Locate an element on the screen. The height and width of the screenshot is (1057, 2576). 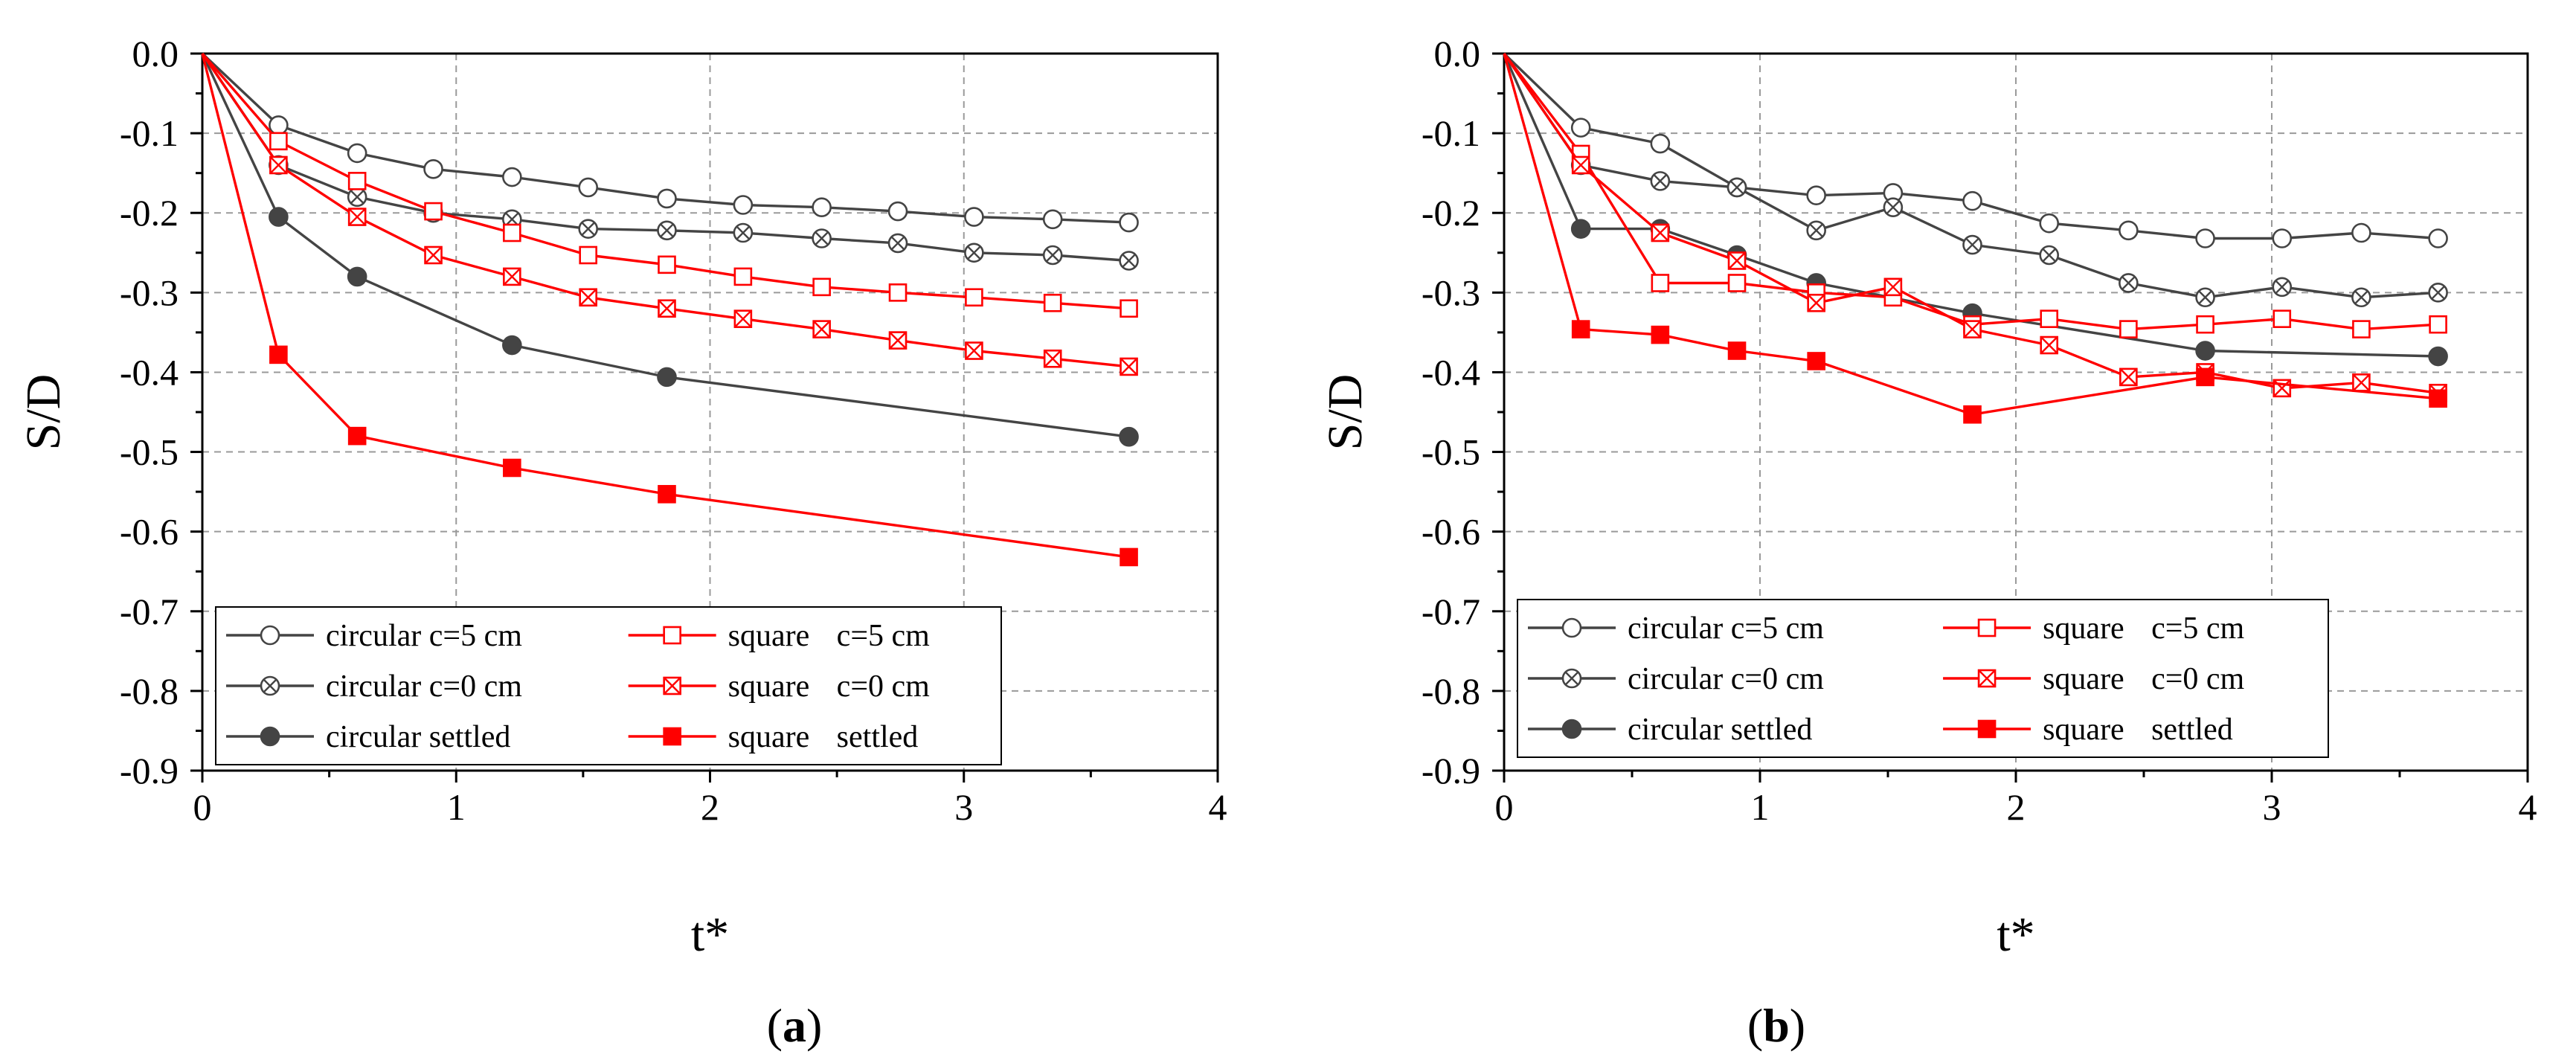
panel-b-xtick-label: 1 is located at coordinates (1760, 807).